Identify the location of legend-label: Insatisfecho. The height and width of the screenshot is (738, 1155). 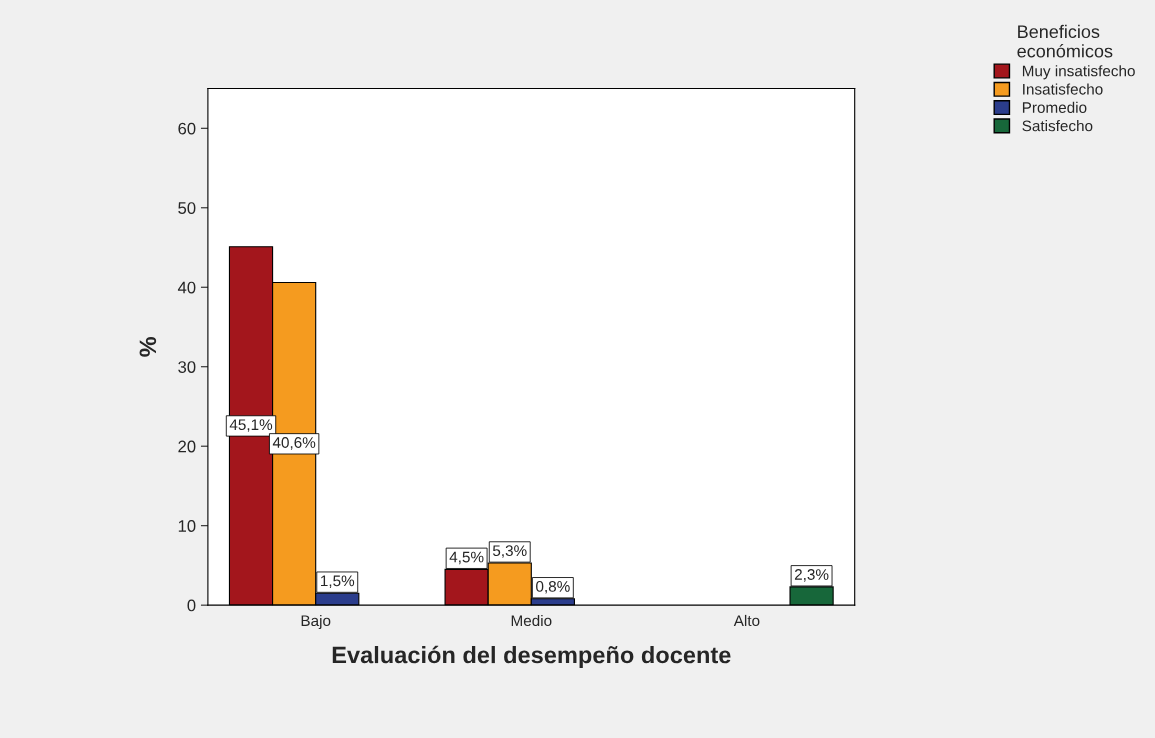
(1063, 89).